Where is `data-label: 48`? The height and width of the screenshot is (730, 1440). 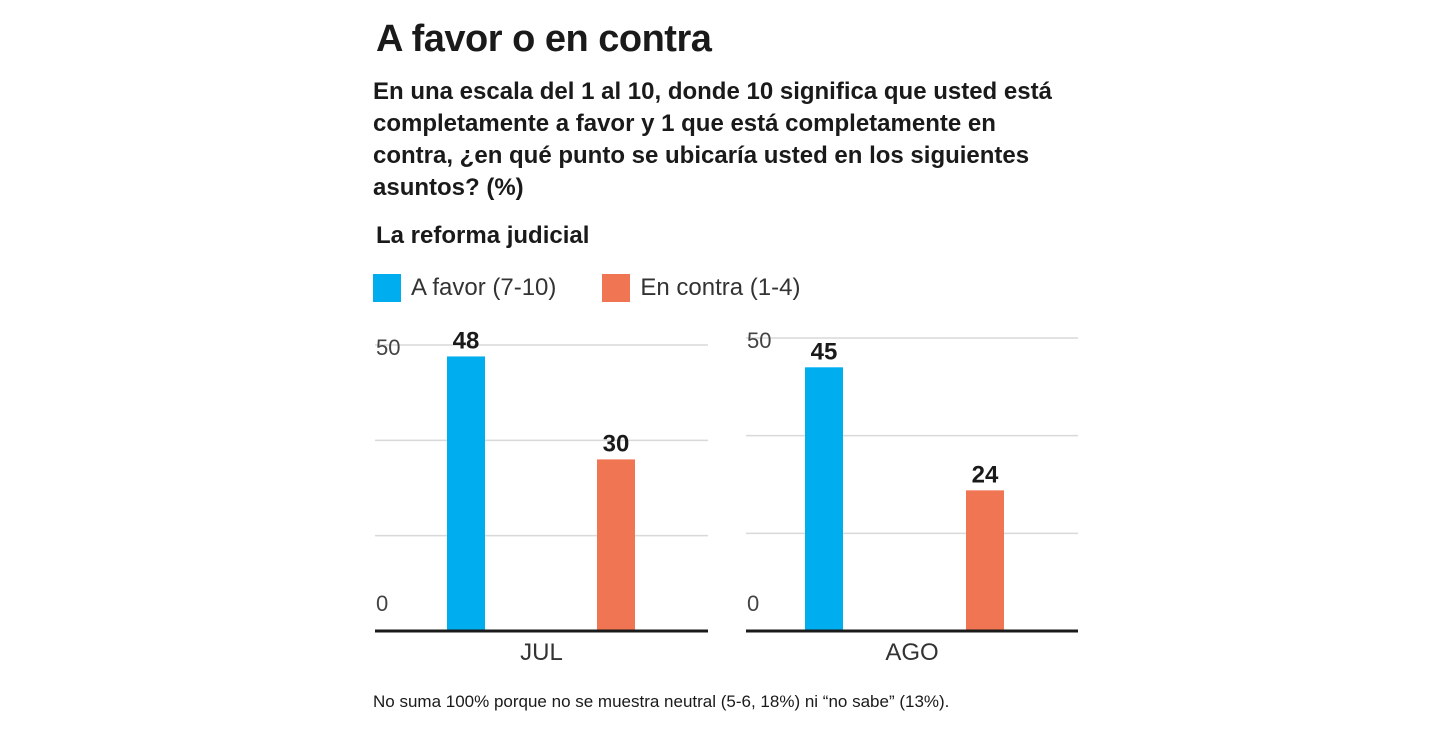
data-label: 48 is located at coordinates (466, 340).